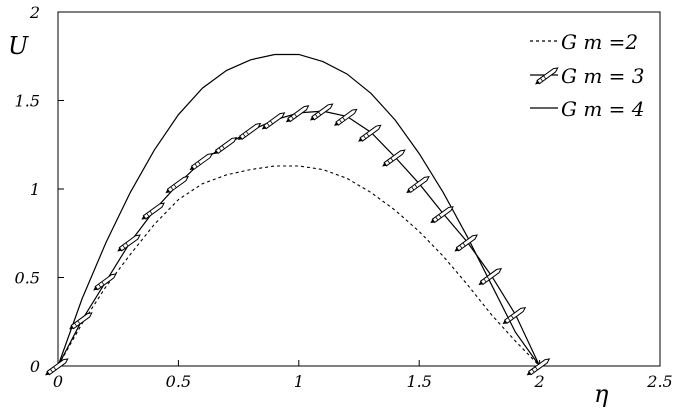 This screenshot has height=413, width=680. Describe the element at coordinates (247, 133) in the screenshot. I see `series-1-marker-8-band-b` at that location.